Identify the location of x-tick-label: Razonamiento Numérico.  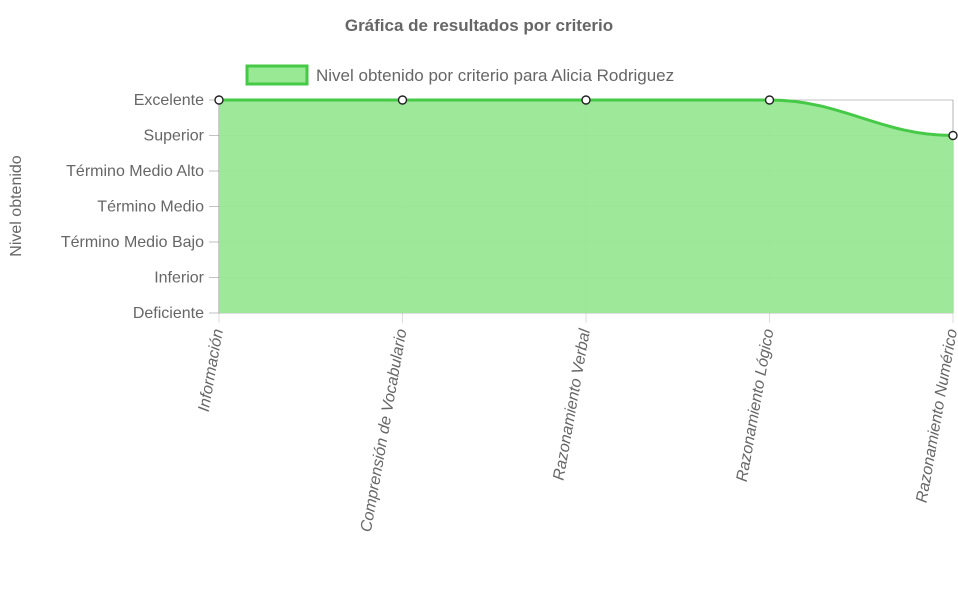
(936, 416).